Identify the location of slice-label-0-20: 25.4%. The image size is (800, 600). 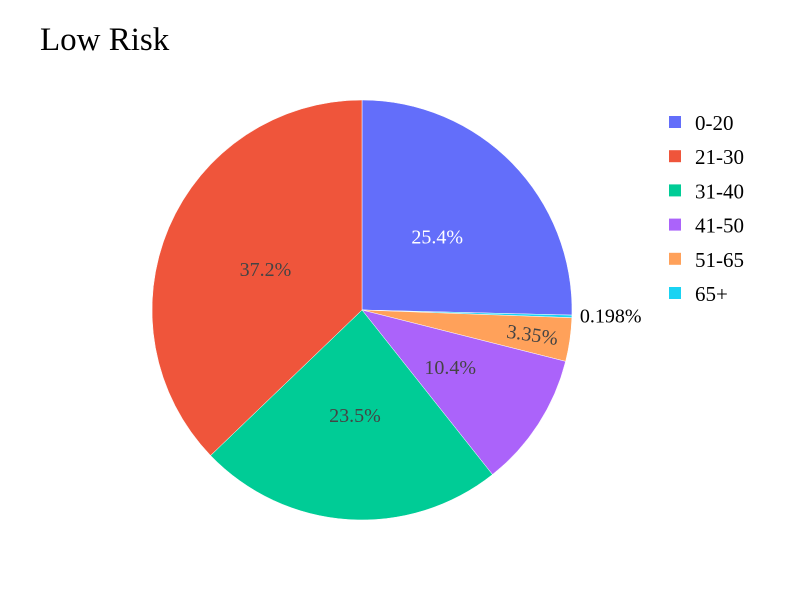
(437, 238).